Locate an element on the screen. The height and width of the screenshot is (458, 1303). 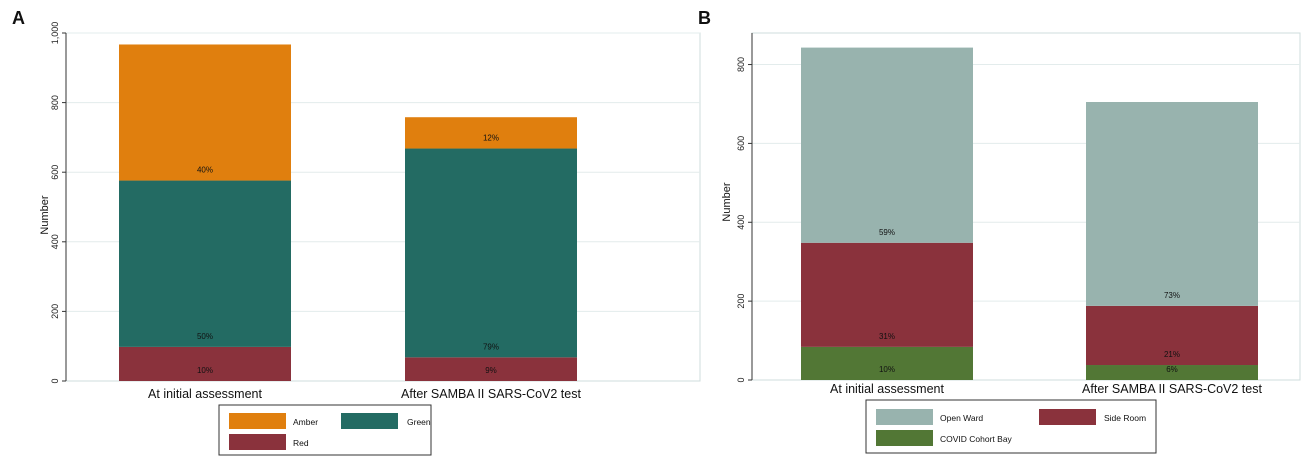
data-label: 21% is located at coordinates (1172, 354).